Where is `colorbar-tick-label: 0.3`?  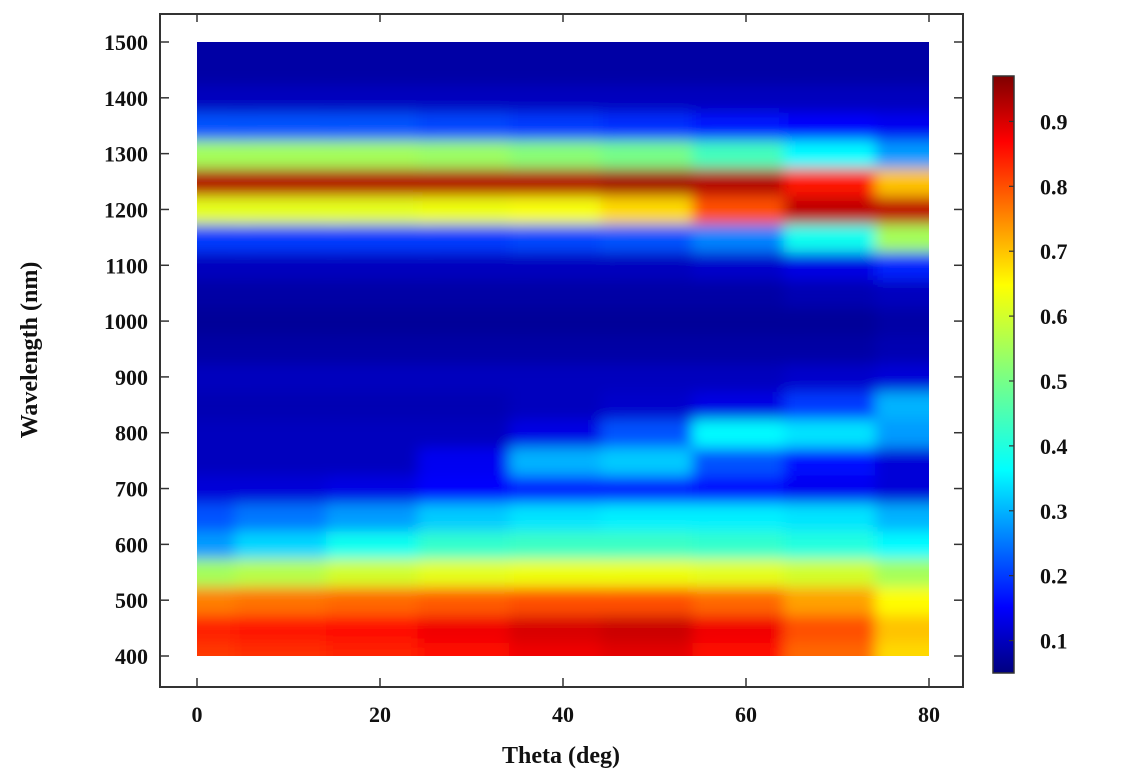 colorbar-tick-label: 0.3 is located at coordinates (1054, 511).